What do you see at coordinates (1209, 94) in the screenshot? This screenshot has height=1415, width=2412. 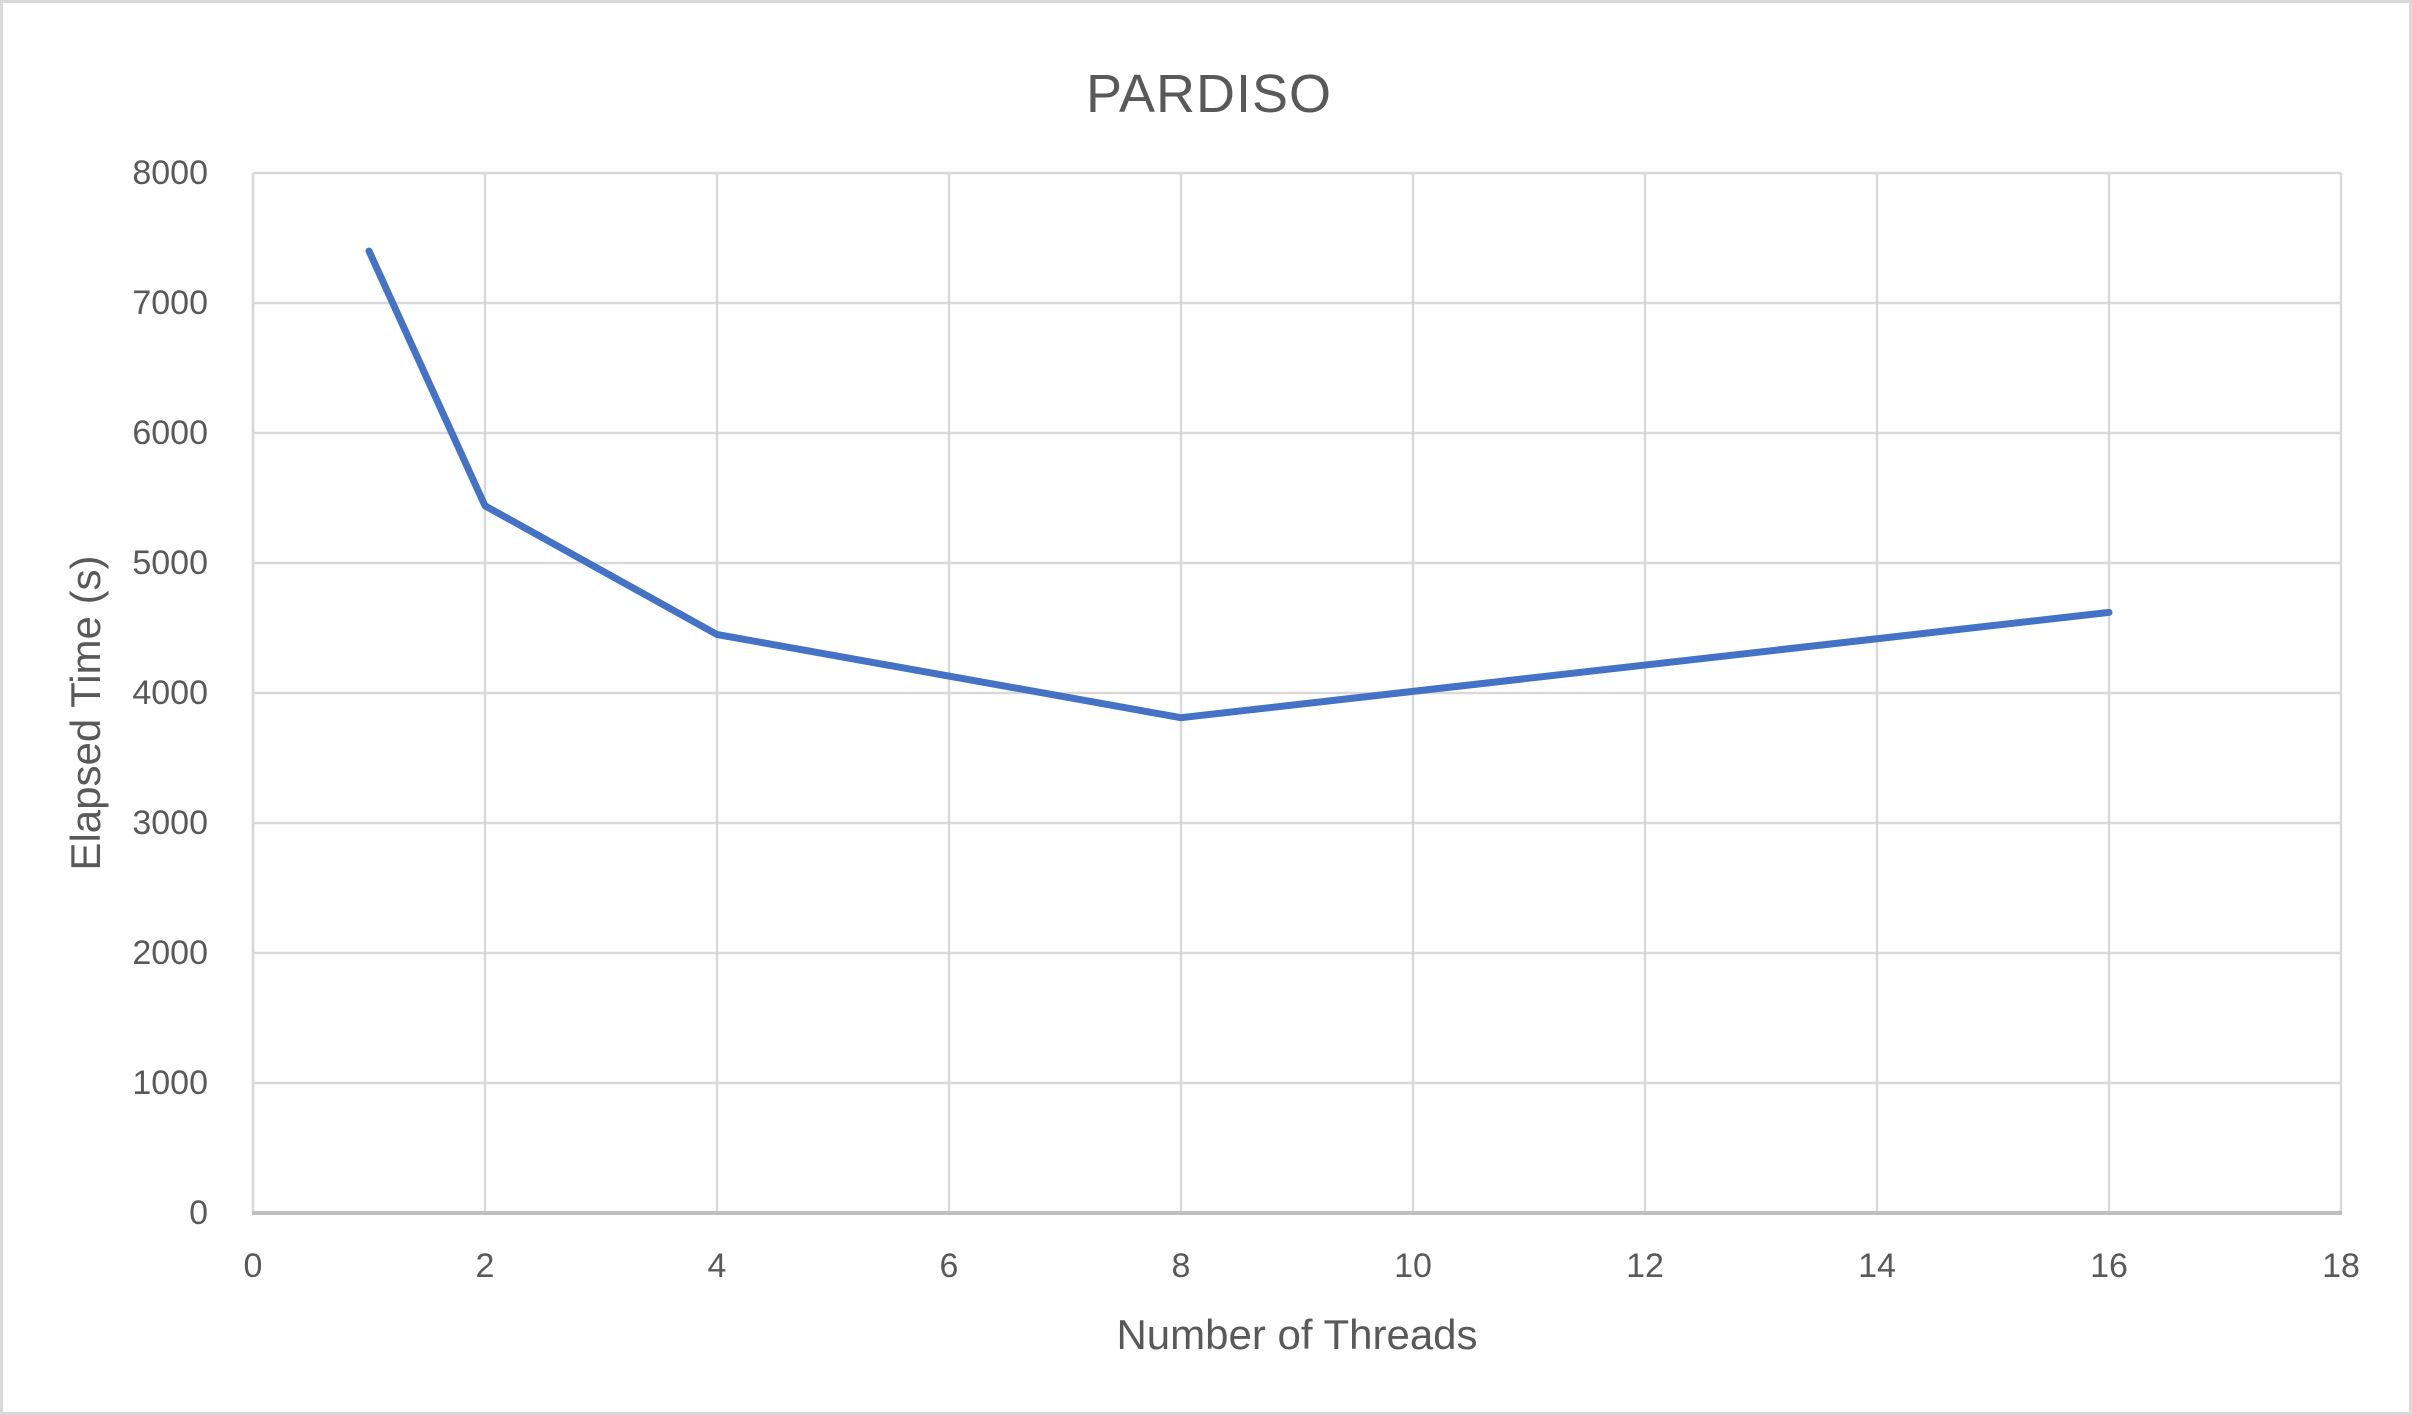 I see `chart-title: PARDISO` at bounding box center [1209, 94].